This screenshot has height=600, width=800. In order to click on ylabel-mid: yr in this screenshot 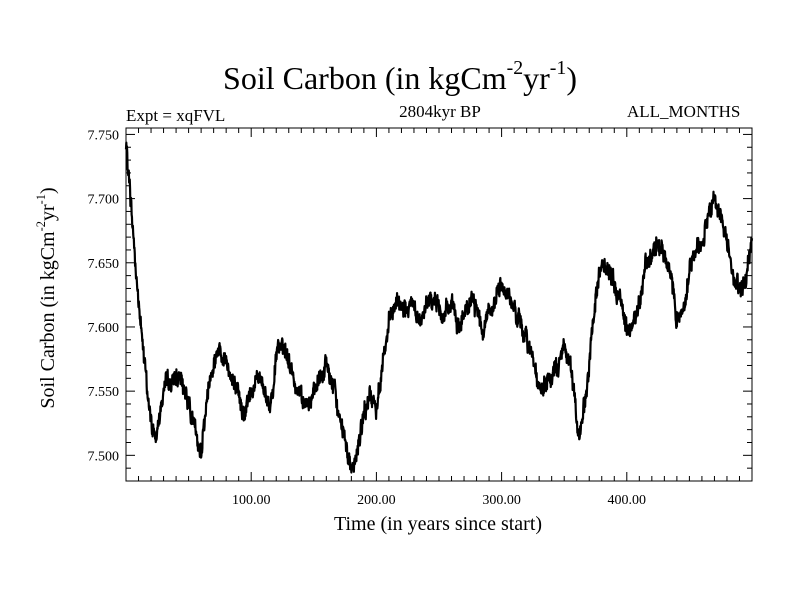, I will do `click(48, 213)`.